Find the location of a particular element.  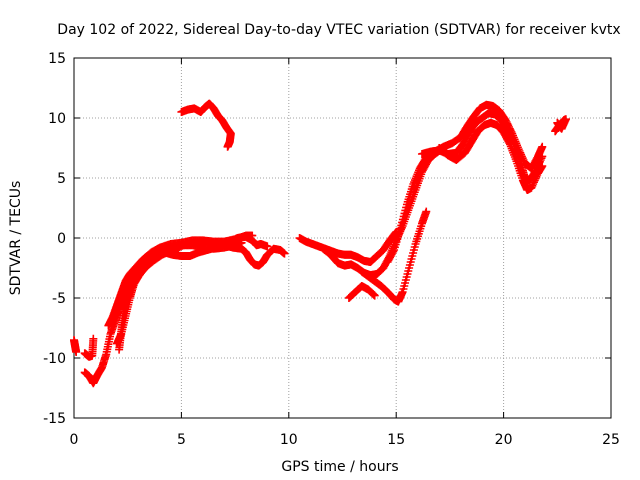

series-arc-b is located at coordinates (89, 347).